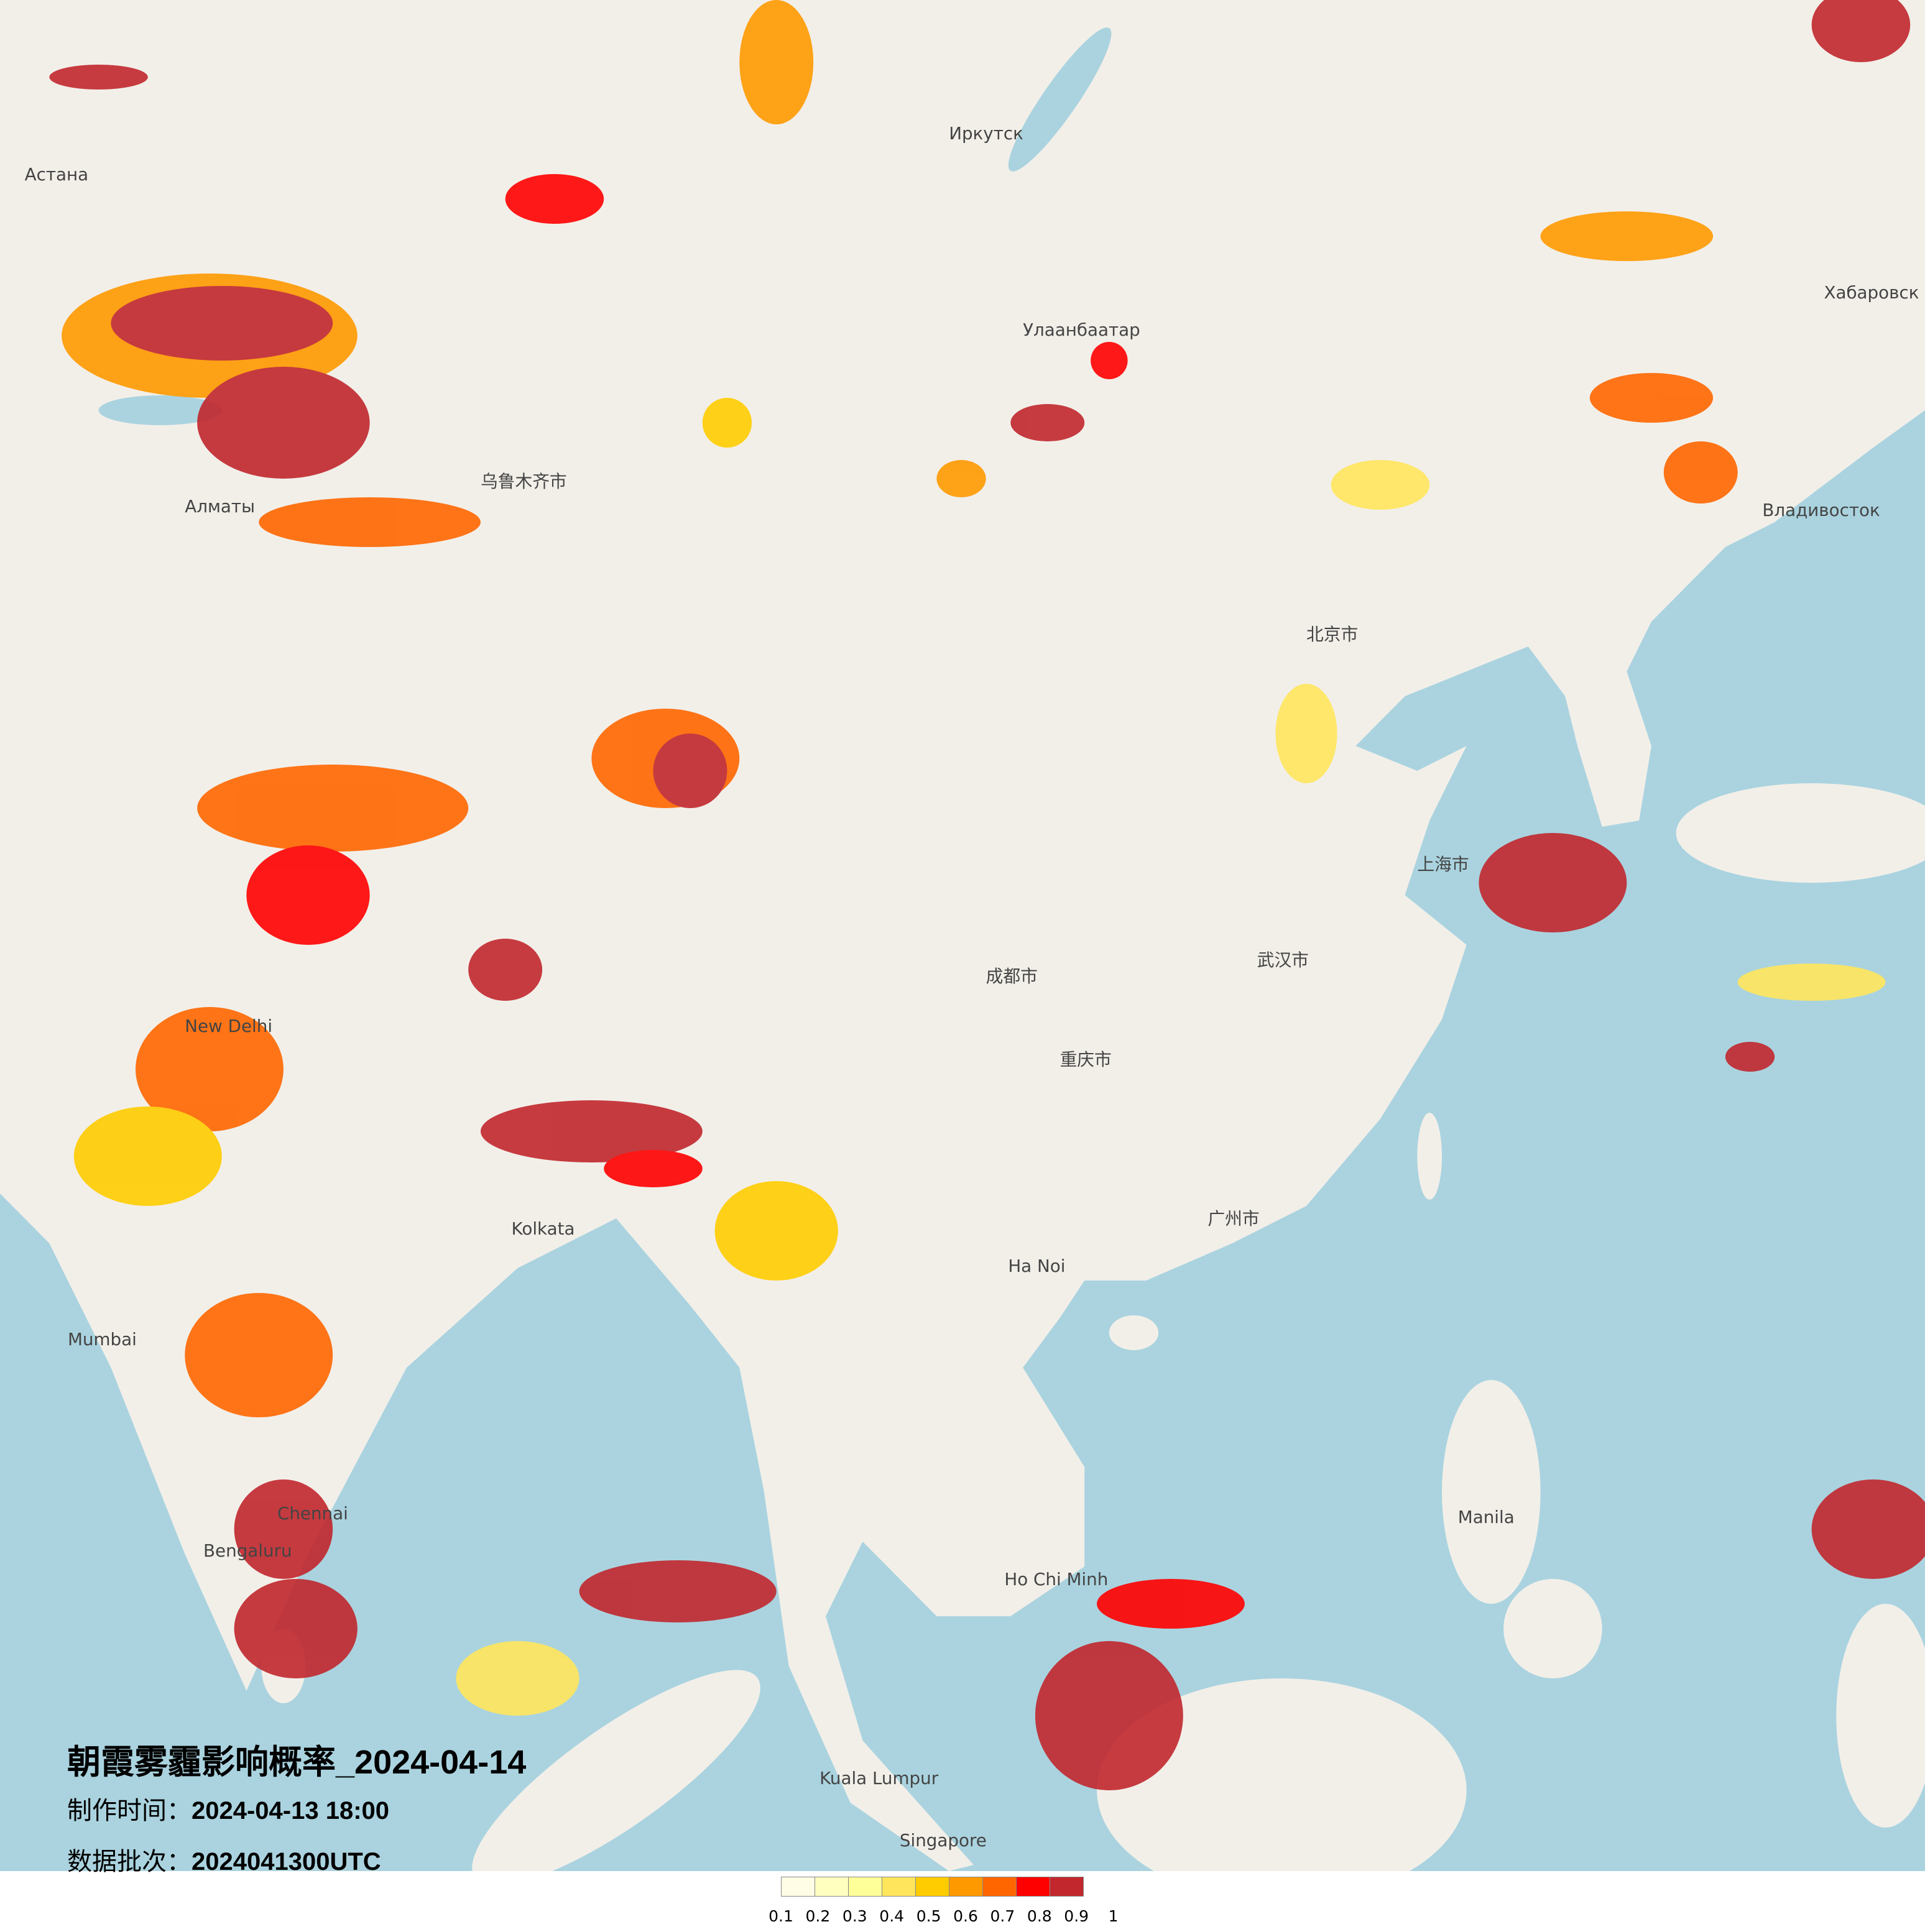  What do you see at coordinates (291, 1810) in the screenshot?
I see `production-time-value: 2024-04-13 18:00` at bounding box center [291, 1810].